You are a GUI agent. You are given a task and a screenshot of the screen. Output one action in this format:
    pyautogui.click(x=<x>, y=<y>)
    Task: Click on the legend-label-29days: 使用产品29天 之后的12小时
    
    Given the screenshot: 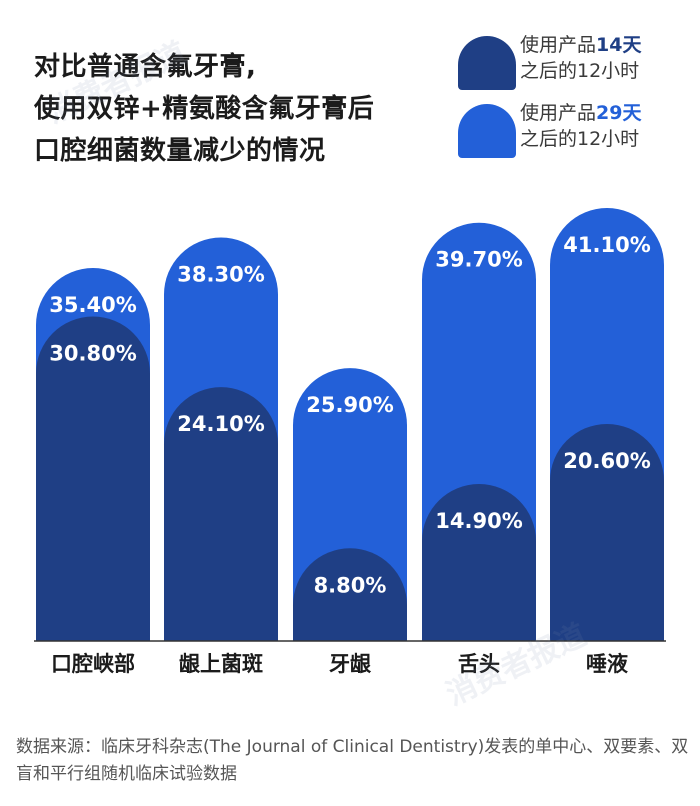 What is the action you would take?
    pyautogui.click(x=580, y=126)
    